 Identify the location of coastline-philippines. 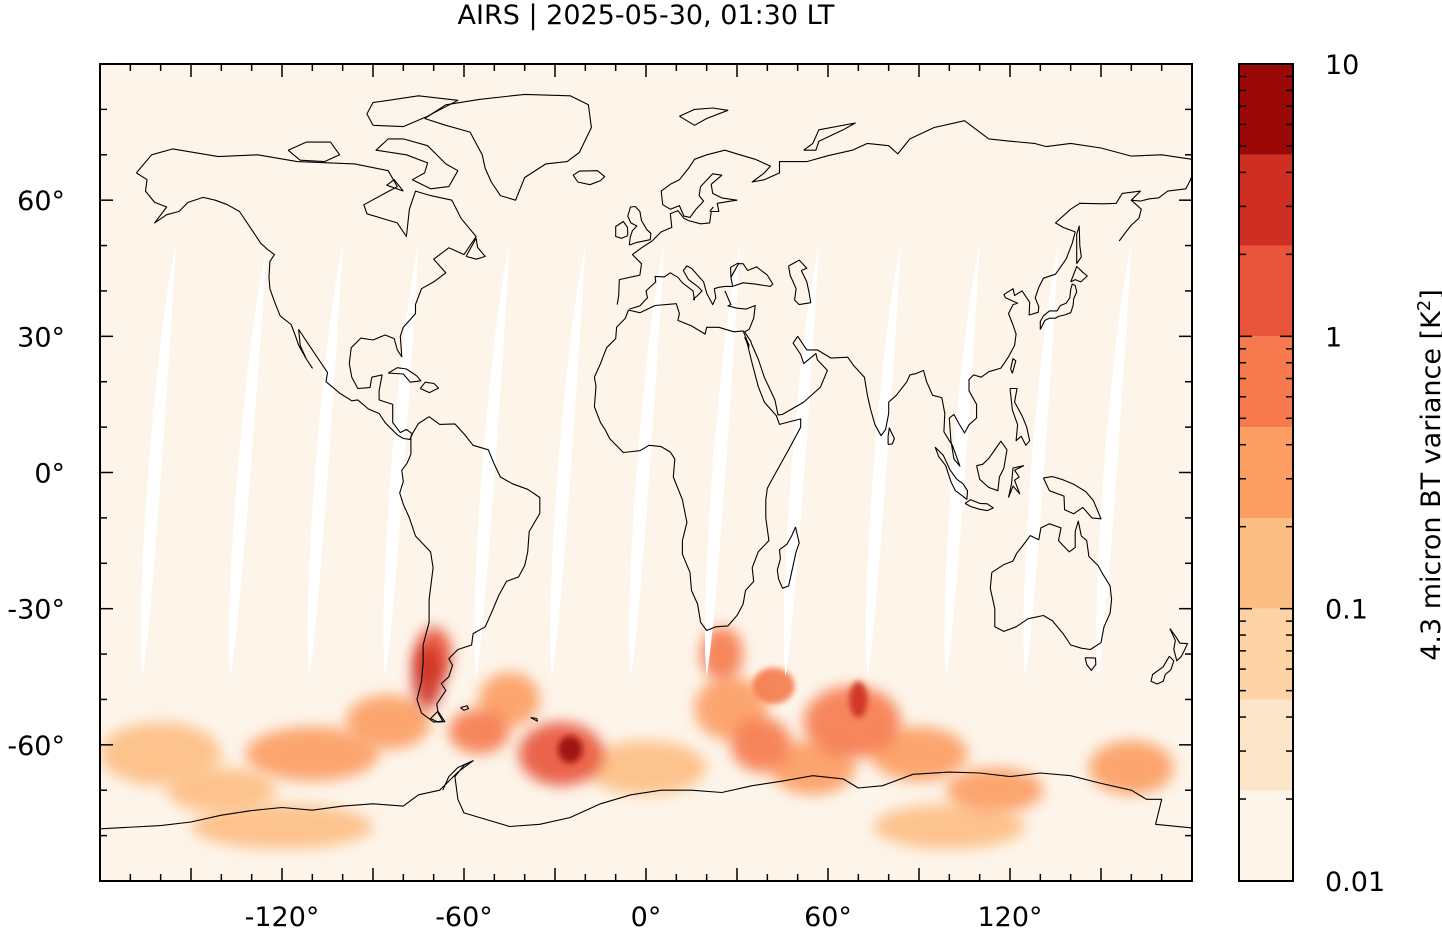
(1020, 416).